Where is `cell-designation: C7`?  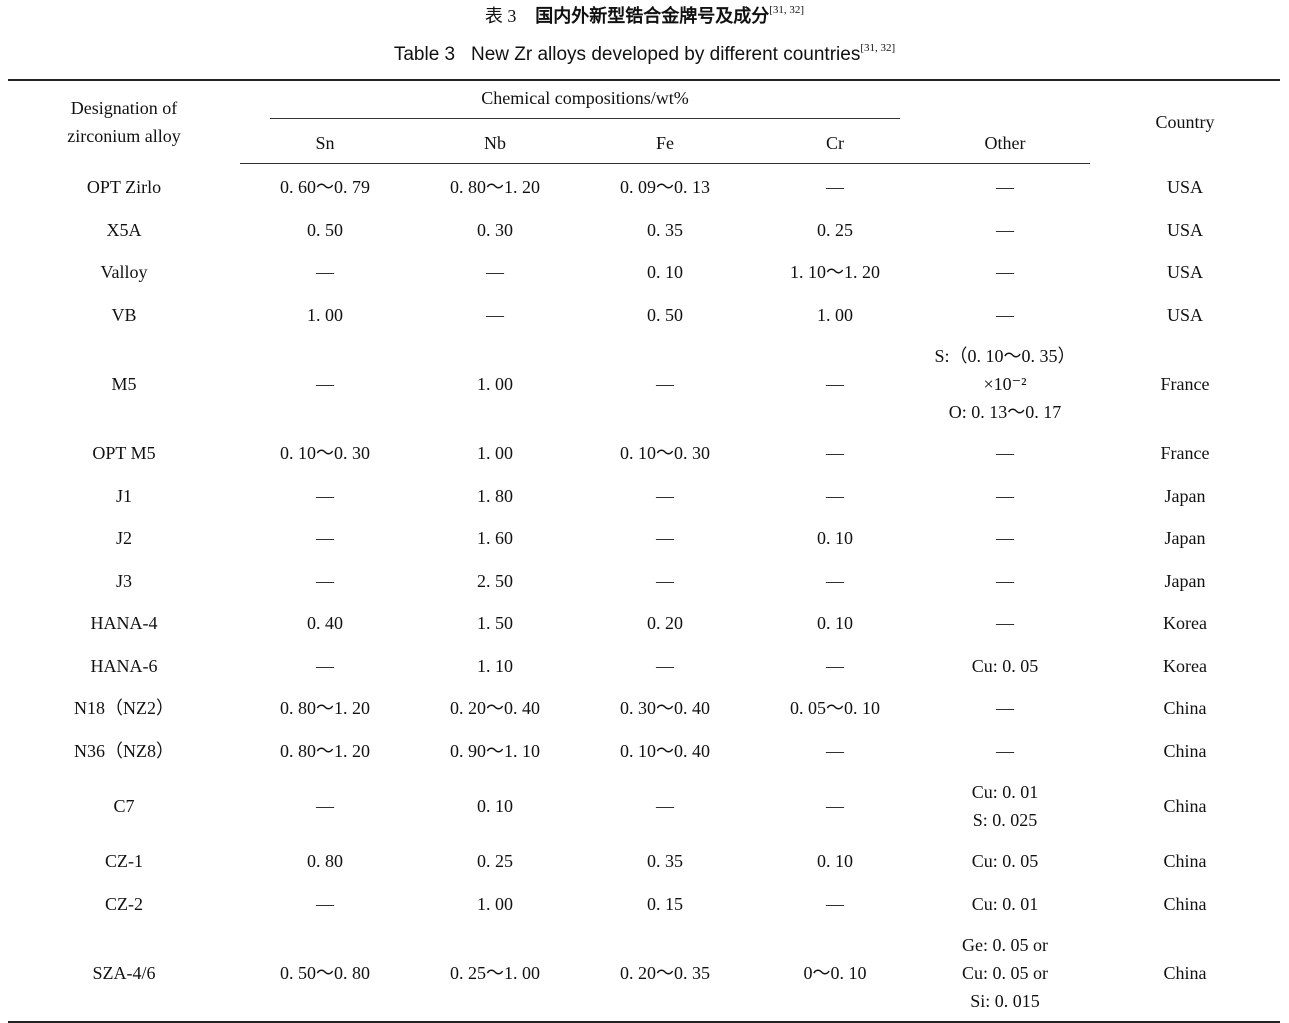 cell-designation: C7 is located at coordinates (124, 806).